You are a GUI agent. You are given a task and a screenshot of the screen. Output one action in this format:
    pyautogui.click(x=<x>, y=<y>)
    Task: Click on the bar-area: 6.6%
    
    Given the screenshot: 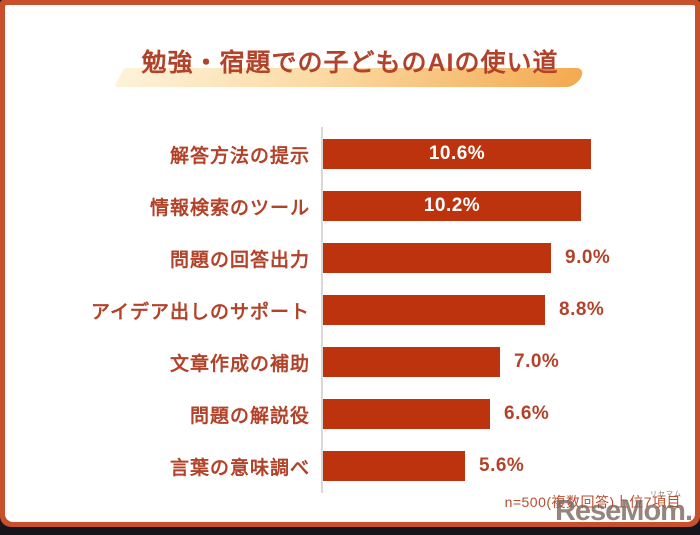 What is the action you would take?
    pyautogui.click(x=509, y=414)
    